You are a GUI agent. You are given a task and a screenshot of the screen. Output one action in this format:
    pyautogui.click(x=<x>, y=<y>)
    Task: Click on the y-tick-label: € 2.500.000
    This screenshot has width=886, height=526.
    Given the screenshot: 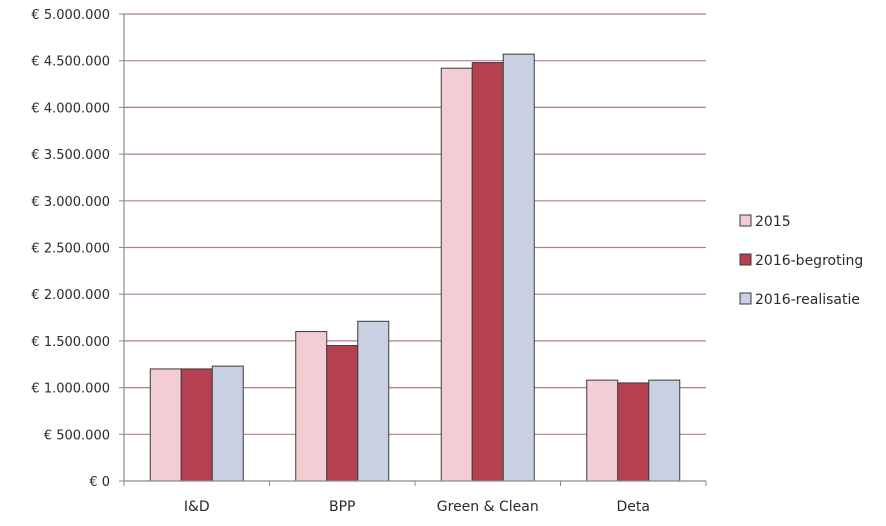 What is the action you would take?
    pyautogui.click(x=70, y=249)
    